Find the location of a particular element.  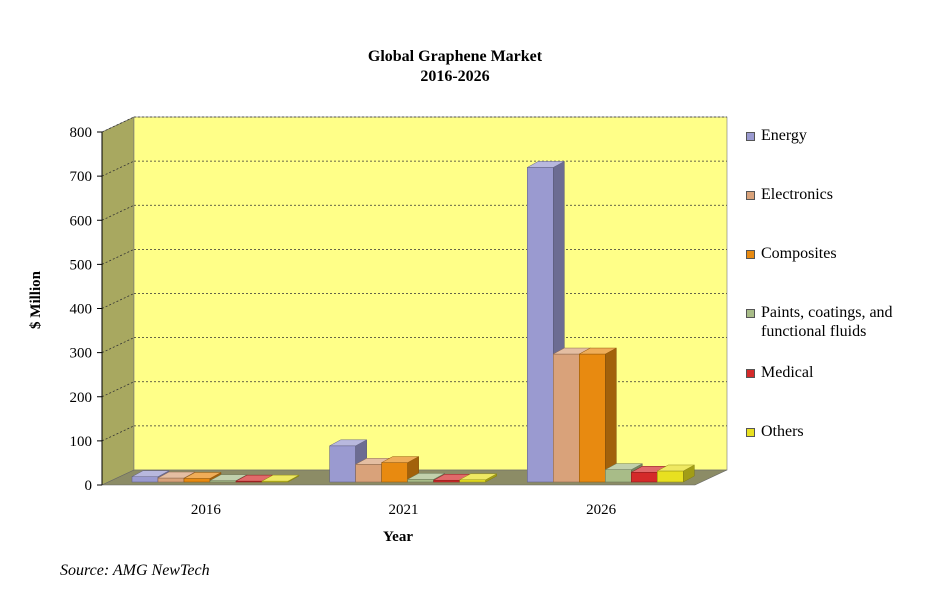

y-tick-label: 400 is located at coordinates (81, 310).